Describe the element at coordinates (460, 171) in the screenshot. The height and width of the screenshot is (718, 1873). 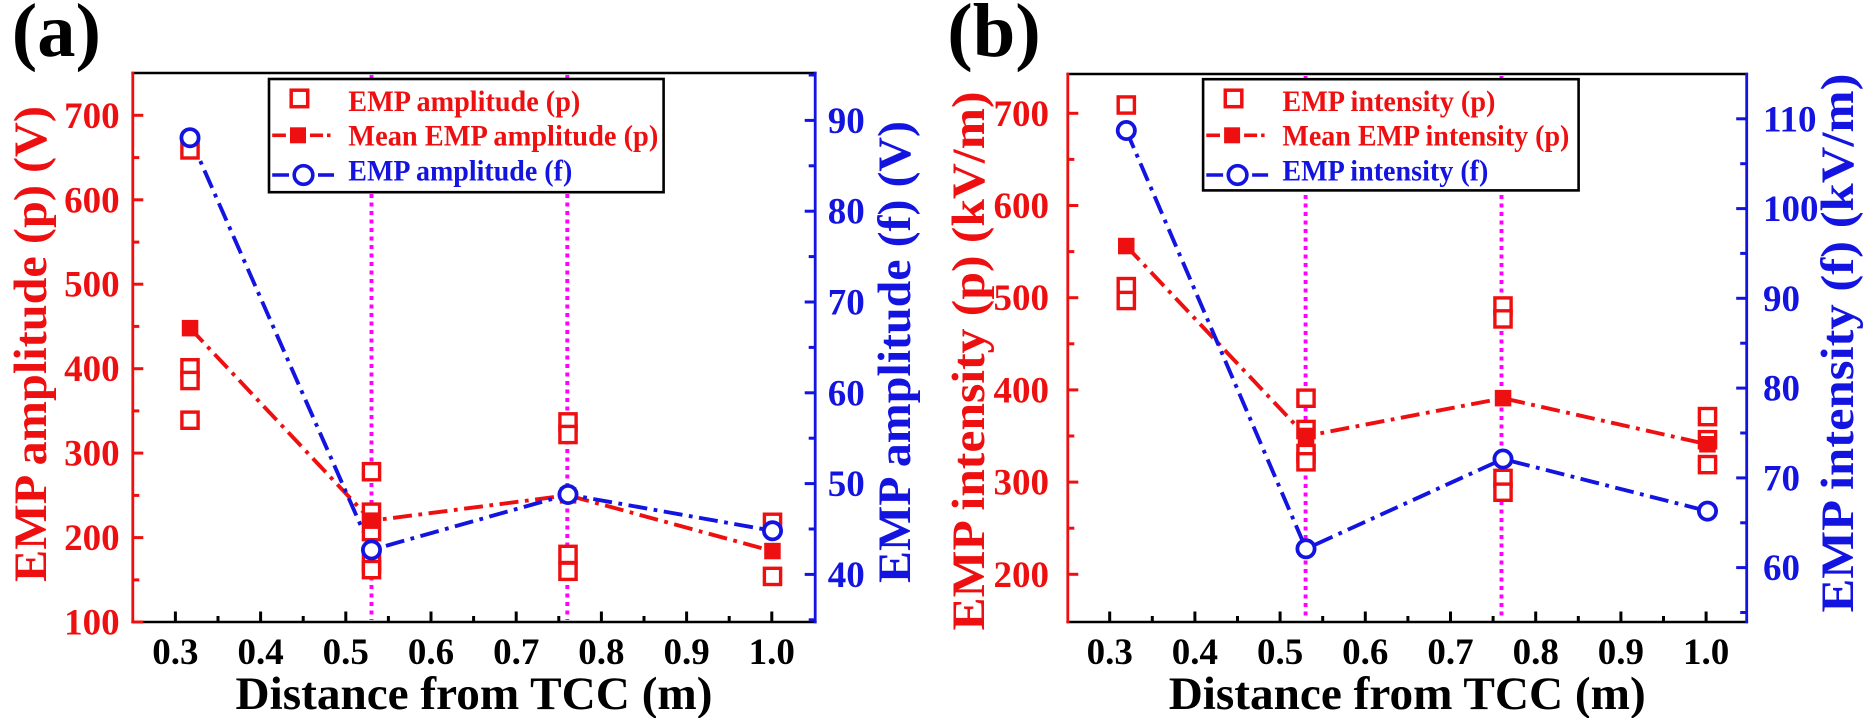
I see `svg-text: EMP amplitude (f)` at that location.